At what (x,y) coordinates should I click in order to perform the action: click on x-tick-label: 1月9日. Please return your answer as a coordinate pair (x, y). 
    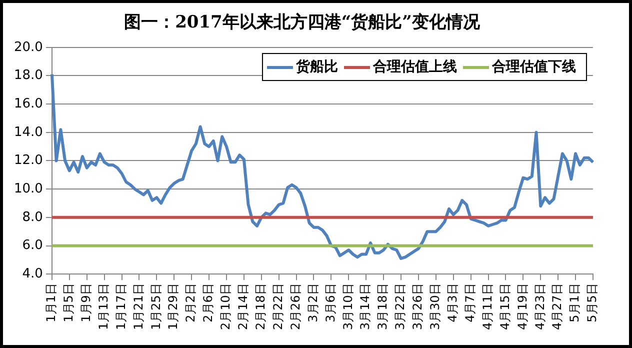
    Looking at the image, I should click on (85, 302).